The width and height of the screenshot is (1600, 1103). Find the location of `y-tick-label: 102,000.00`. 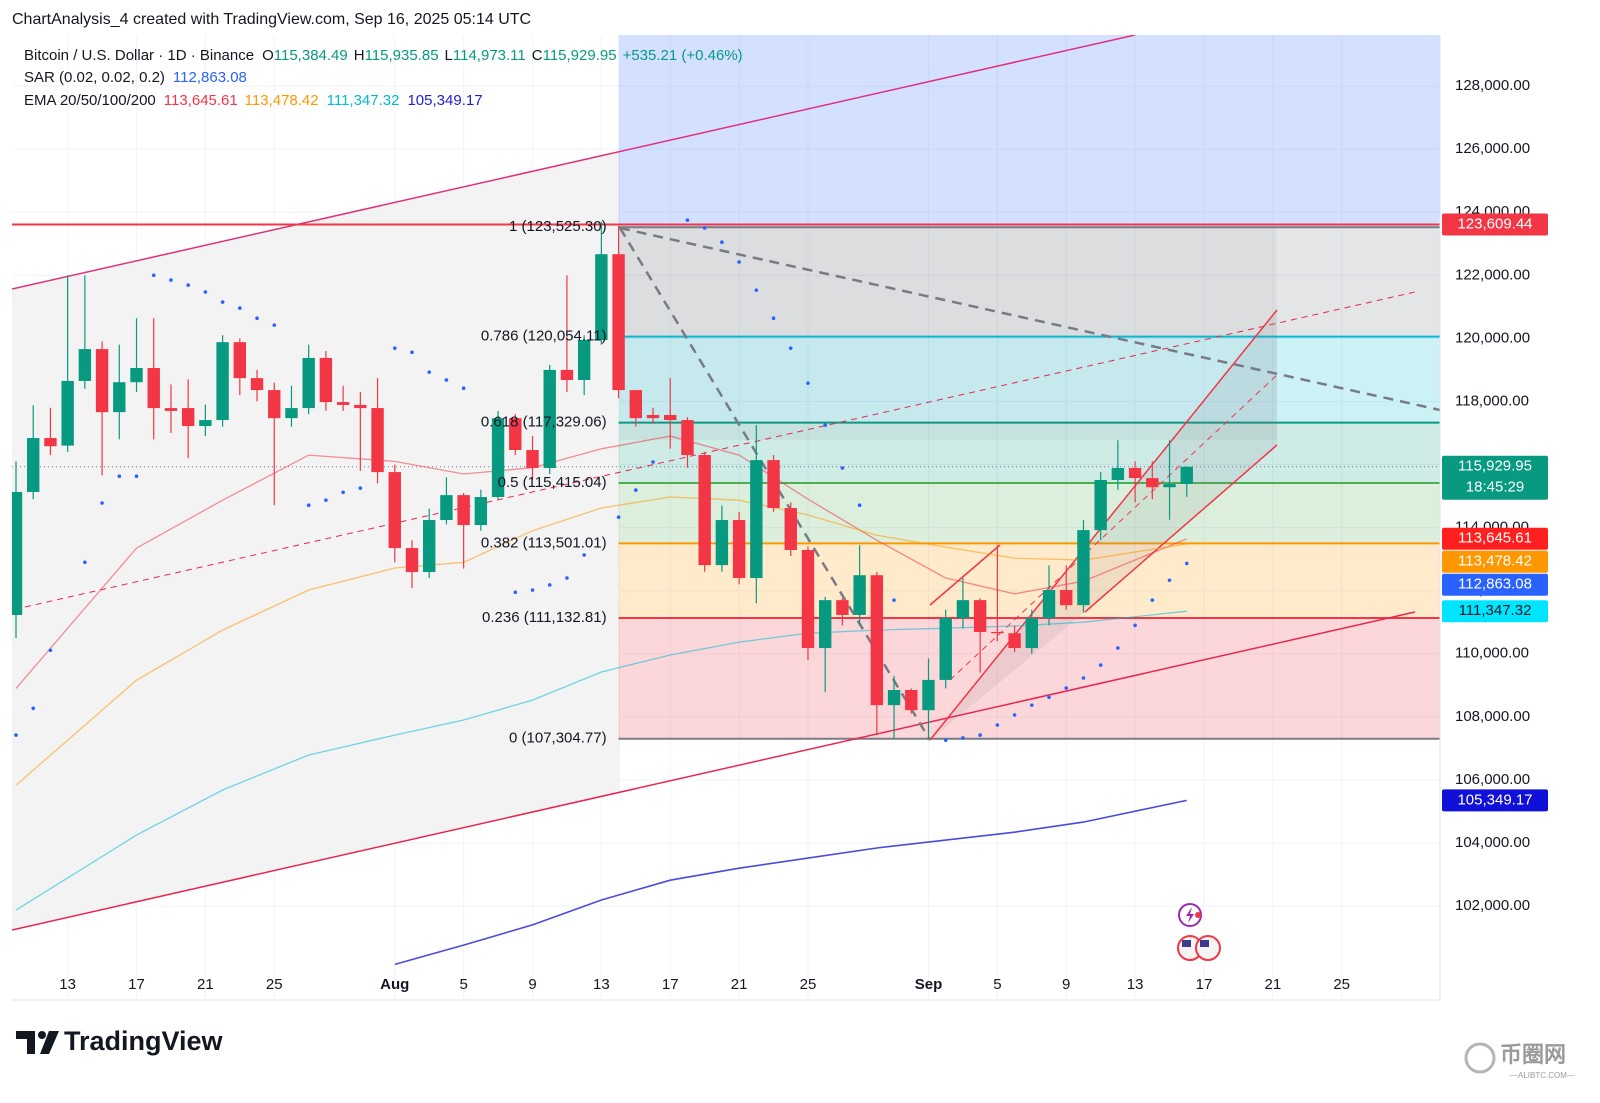

y-tick-label: 102,000.00 is located at coordinates (1492, 905).